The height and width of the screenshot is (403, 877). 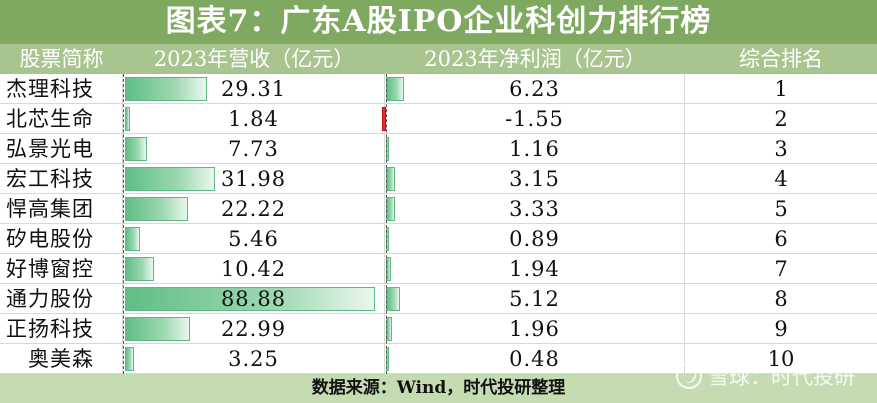 I want to click on rank-value: 6, so click(x=781, y=239).